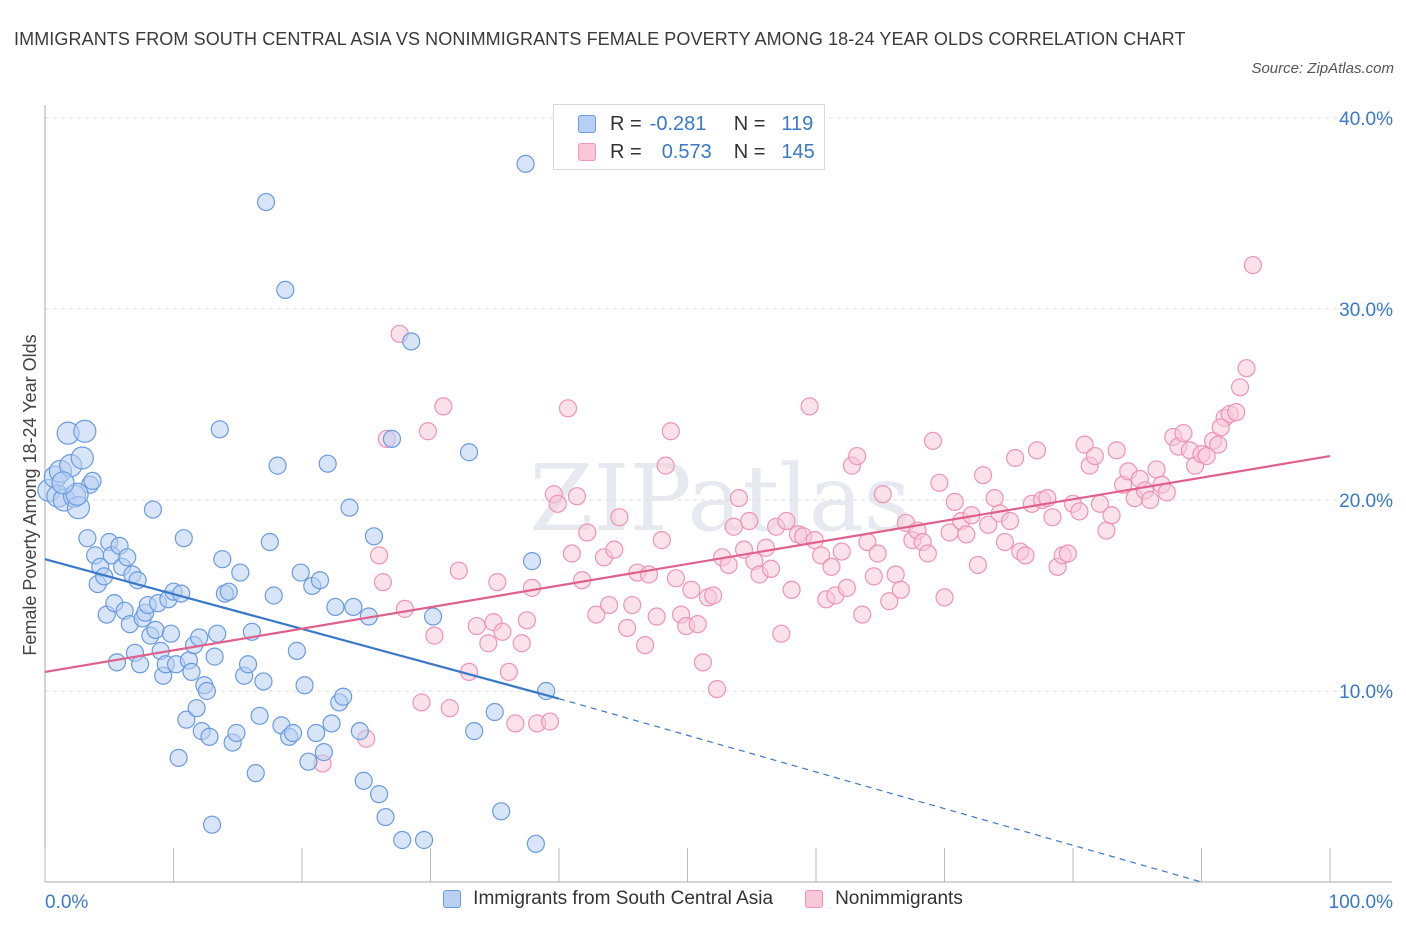  Describe the element at coordinates (587, 124) in the screenshot. I see `legend-swatch-blue` at that location.